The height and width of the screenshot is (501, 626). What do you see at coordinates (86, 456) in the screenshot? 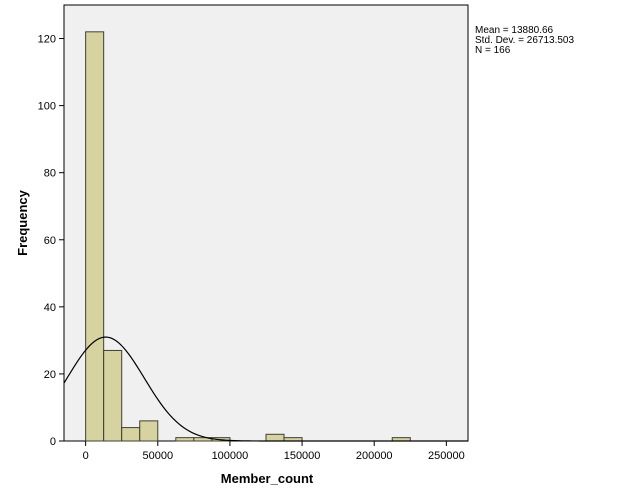
I see `x-tick-label: 0` at bounding box center [86, 456].